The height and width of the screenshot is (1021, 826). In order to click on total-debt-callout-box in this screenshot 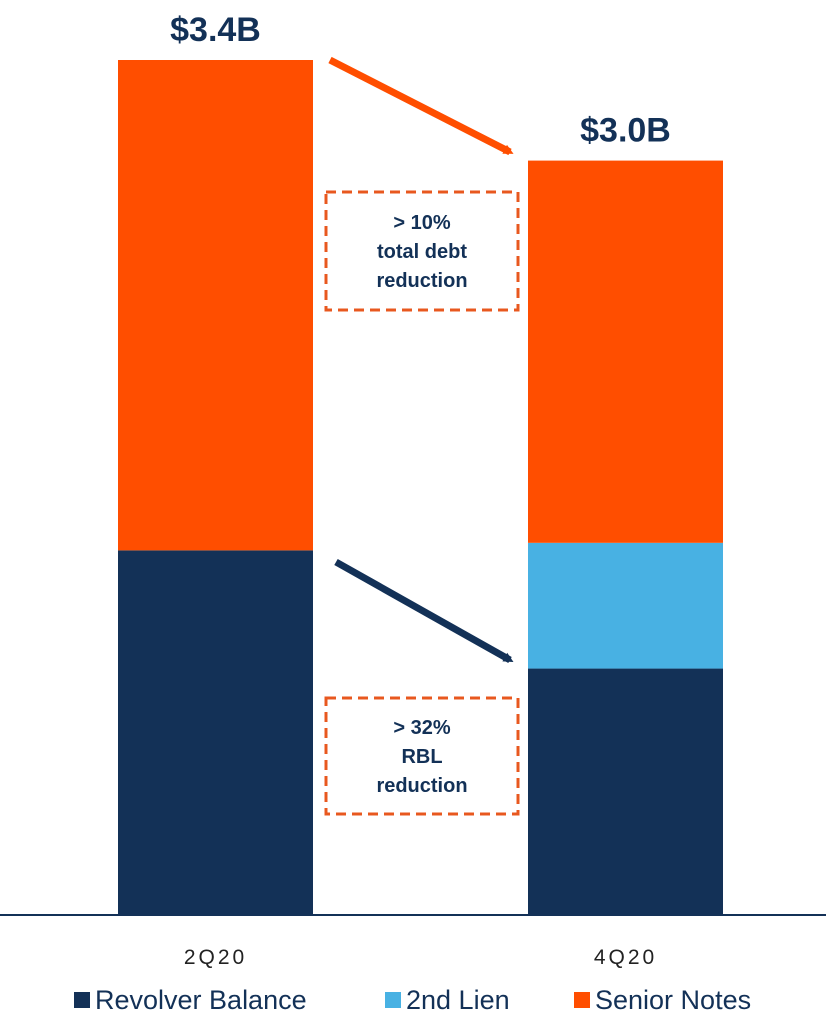, I will do `click(422, 251)`.